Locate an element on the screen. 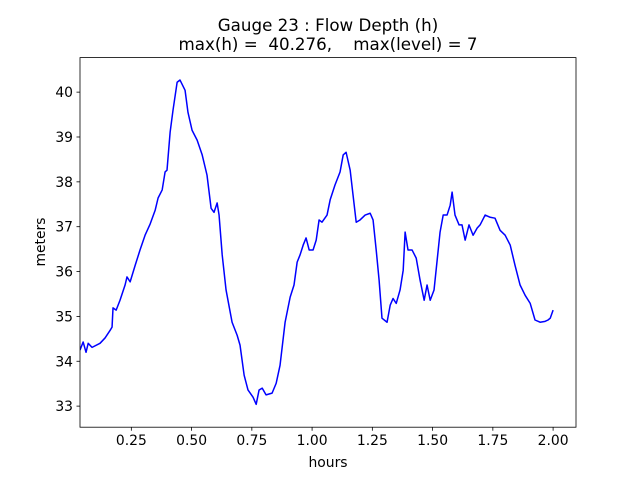 The height and width of the screenshot is (480, 640). x-tick-label: 0.25 is located at coordinates (131, 441).